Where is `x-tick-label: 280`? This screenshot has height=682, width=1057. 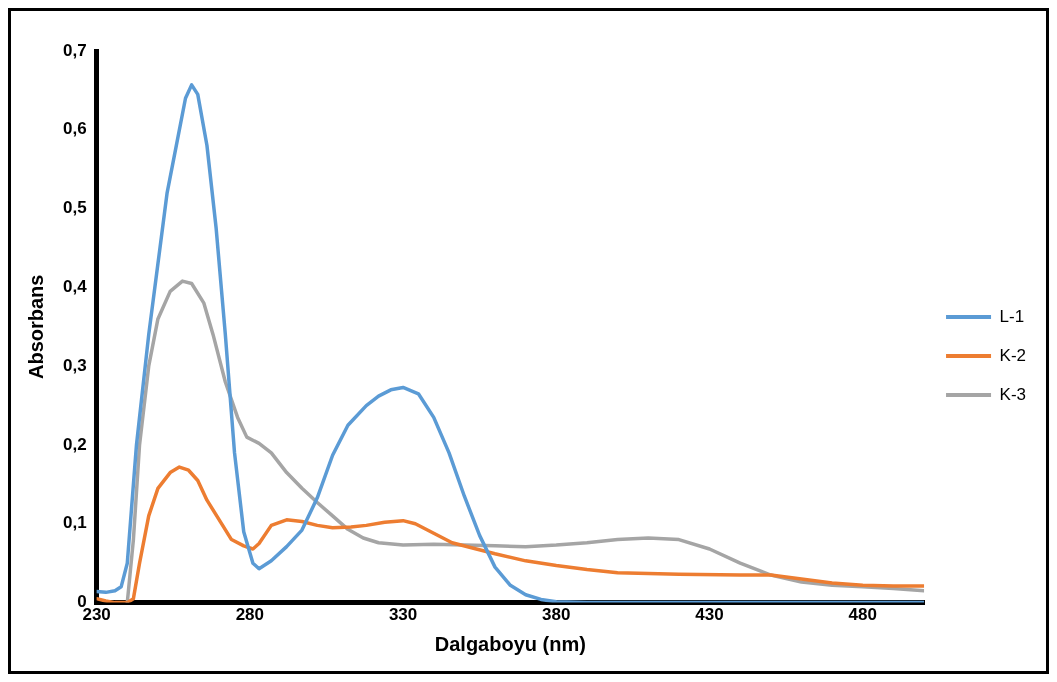 x-tick-label: 280 is located at coordinates (250, 615).